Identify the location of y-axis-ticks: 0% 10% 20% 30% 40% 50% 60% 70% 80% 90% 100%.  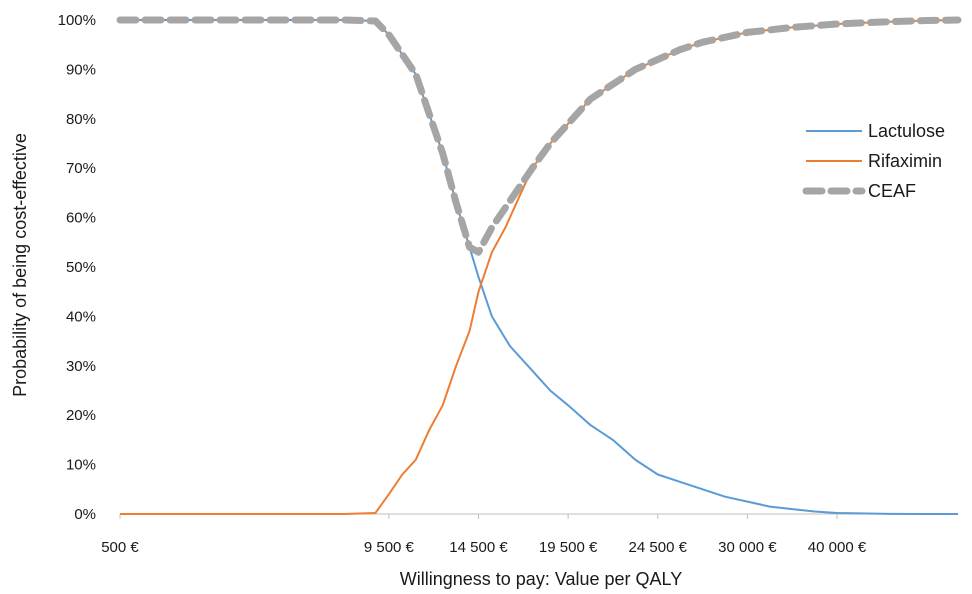
(77, 267).